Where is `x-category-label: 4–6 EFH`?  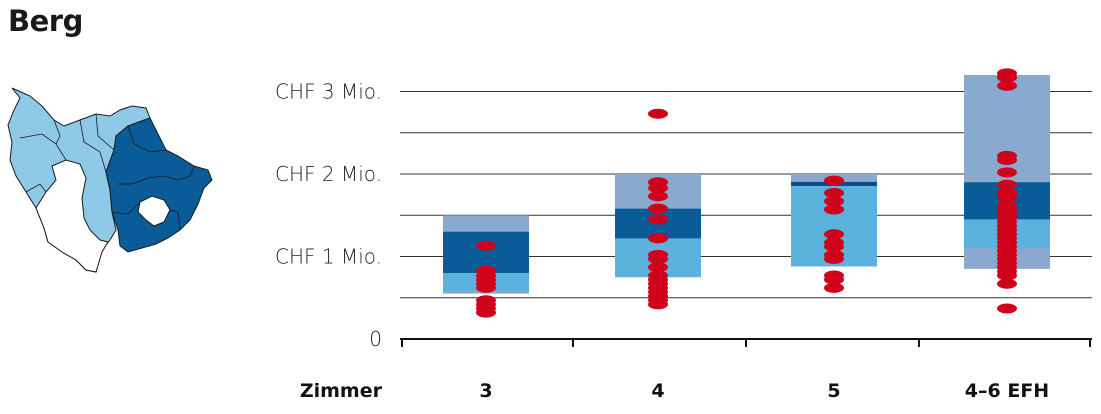 x-category-label: 4–6 EFH is located at coordinates (1007, 391).